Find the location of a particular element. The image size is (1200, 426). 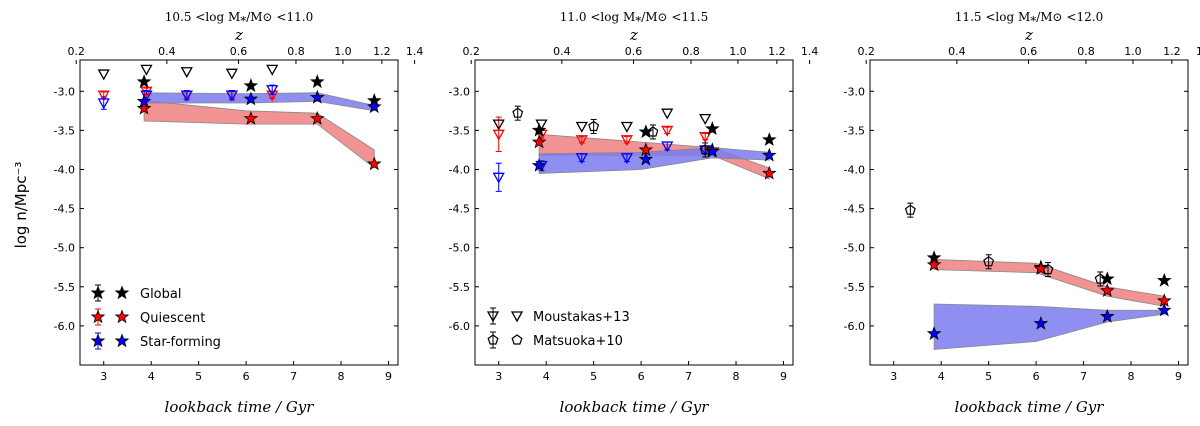

panel-3-y-tick-label: -3.5 is located at coordinates (854, 130).